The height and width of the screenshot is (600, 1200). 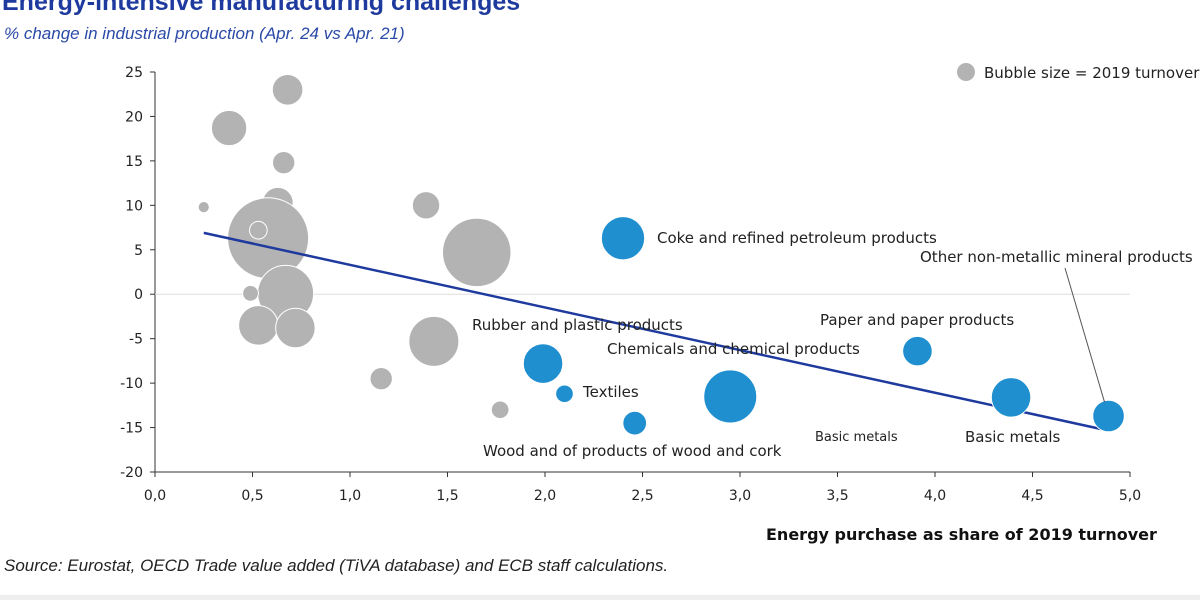 I want to click on annotation-paper: Paper and paper products, so click(x=917, y=320).